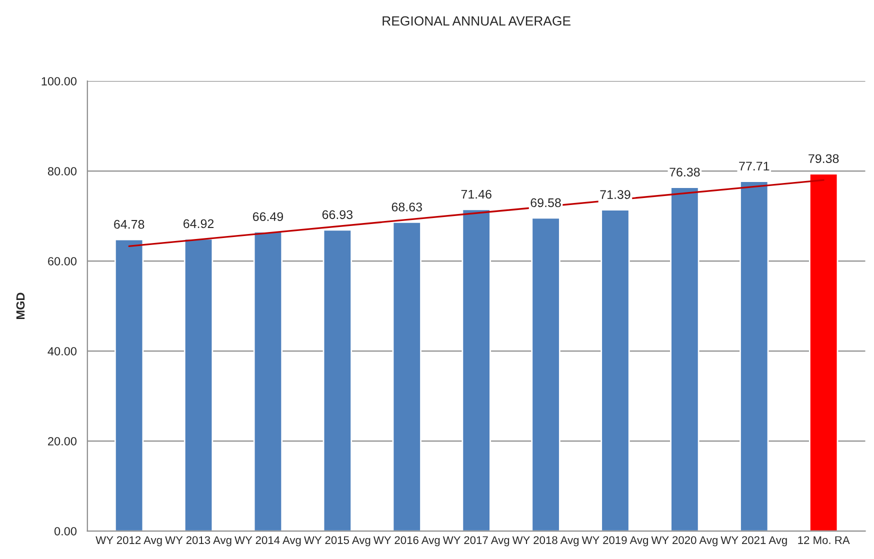 Image resolution: width=874 pixels, height=559 pixels. Describe the element at coordinates (615, 194) in the screenshot. I see `data-label: 71.39` at that location.